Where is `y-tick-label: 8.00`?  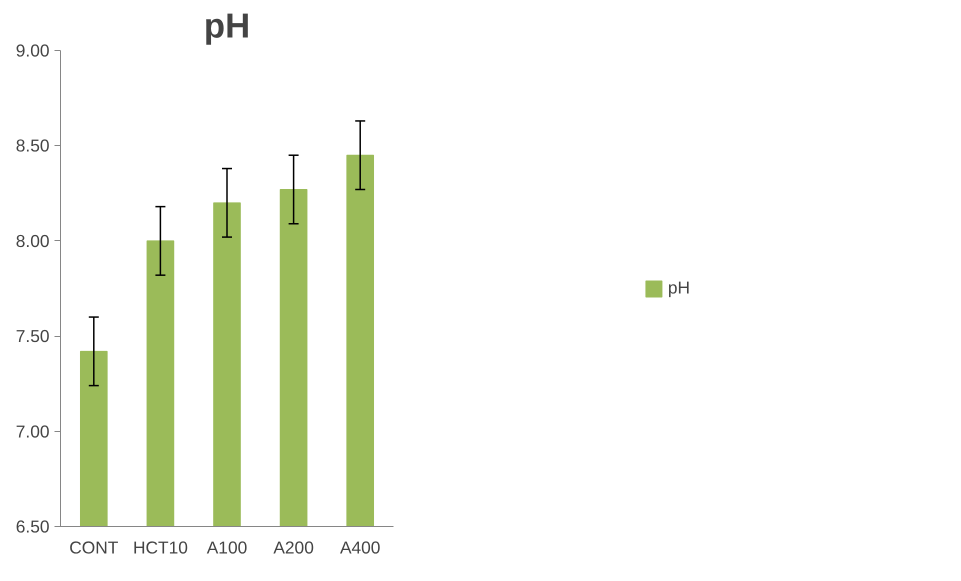 y-tick-label: 8.00 is located at coordinates (33, 240).